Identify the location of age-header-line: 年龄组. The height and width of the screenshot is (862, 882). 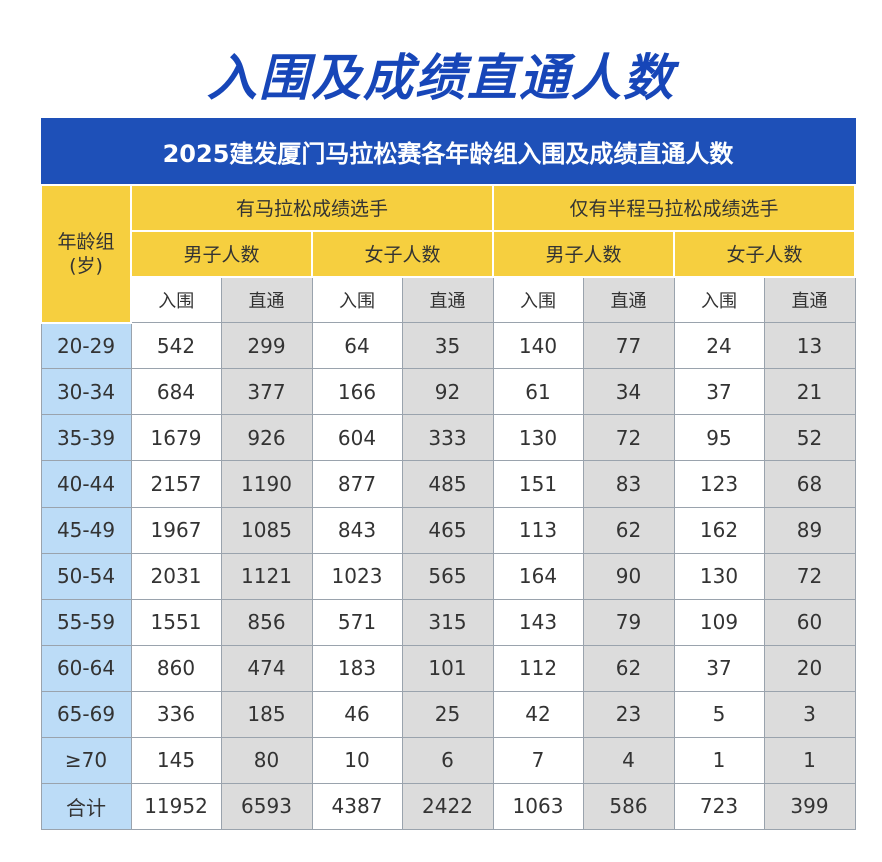
(86, 241).